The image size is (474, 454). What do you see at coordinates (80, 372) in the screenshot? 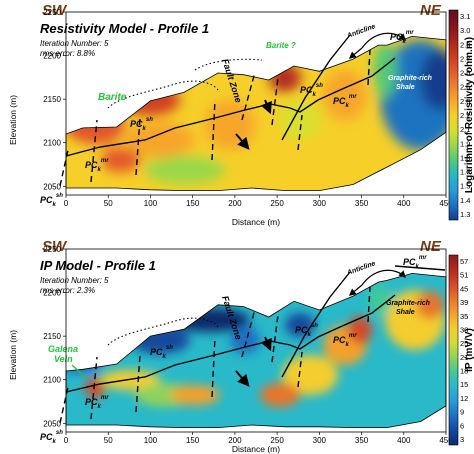
I see `galena-pointer` at bounding box center [80, 372].